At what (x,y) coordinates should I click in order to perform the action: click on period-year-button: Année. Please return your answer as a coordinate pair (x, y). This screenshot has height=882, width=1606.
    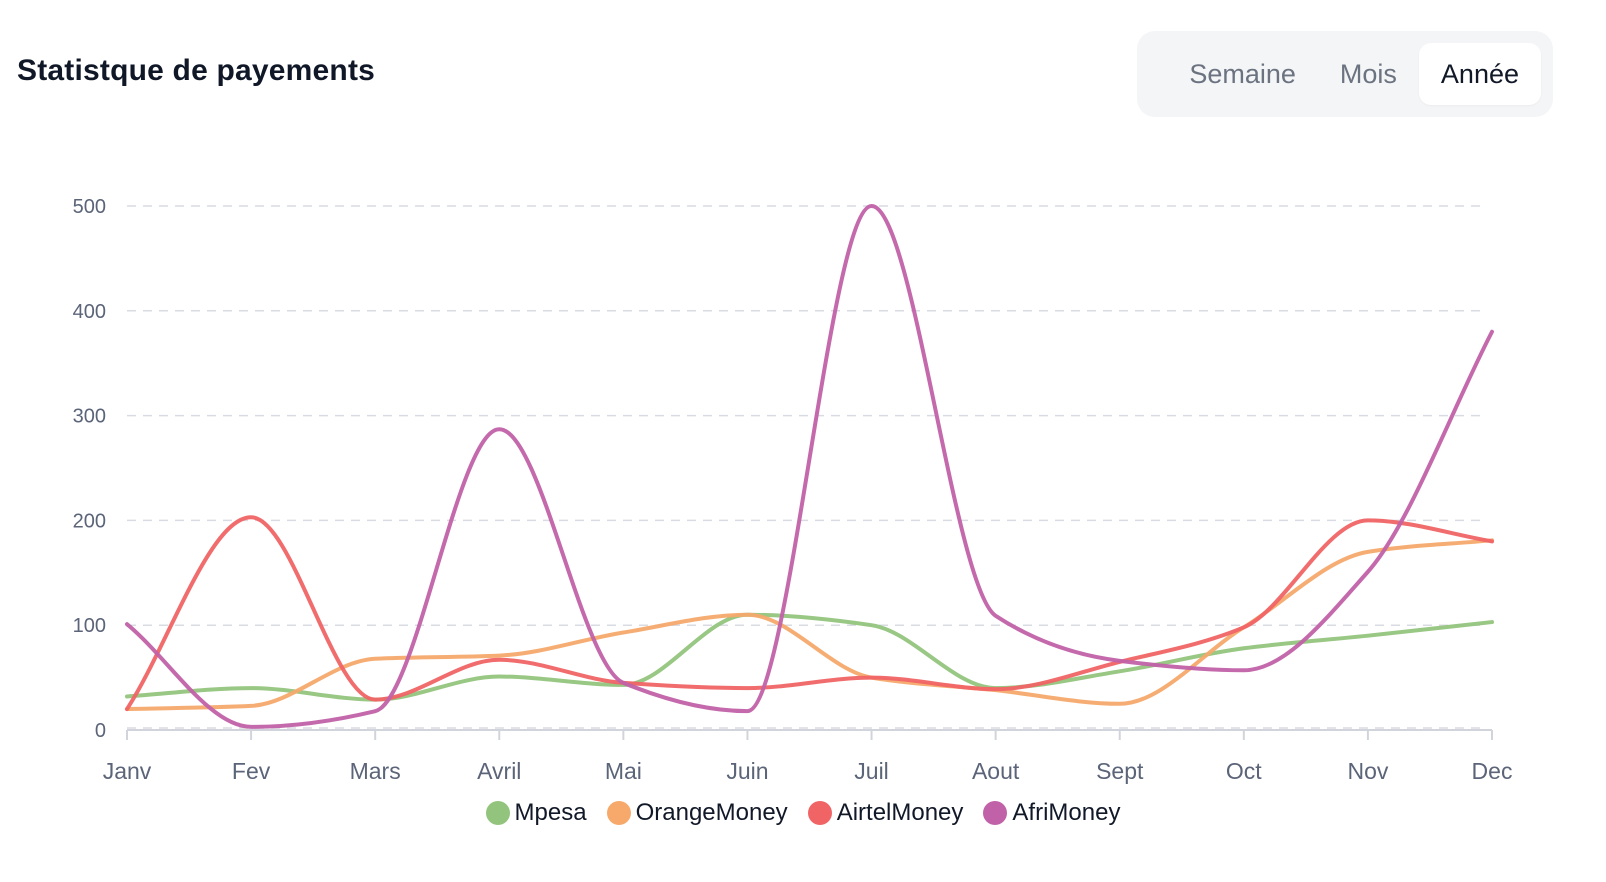
    Looking at the image, I should click on (1479, 74).